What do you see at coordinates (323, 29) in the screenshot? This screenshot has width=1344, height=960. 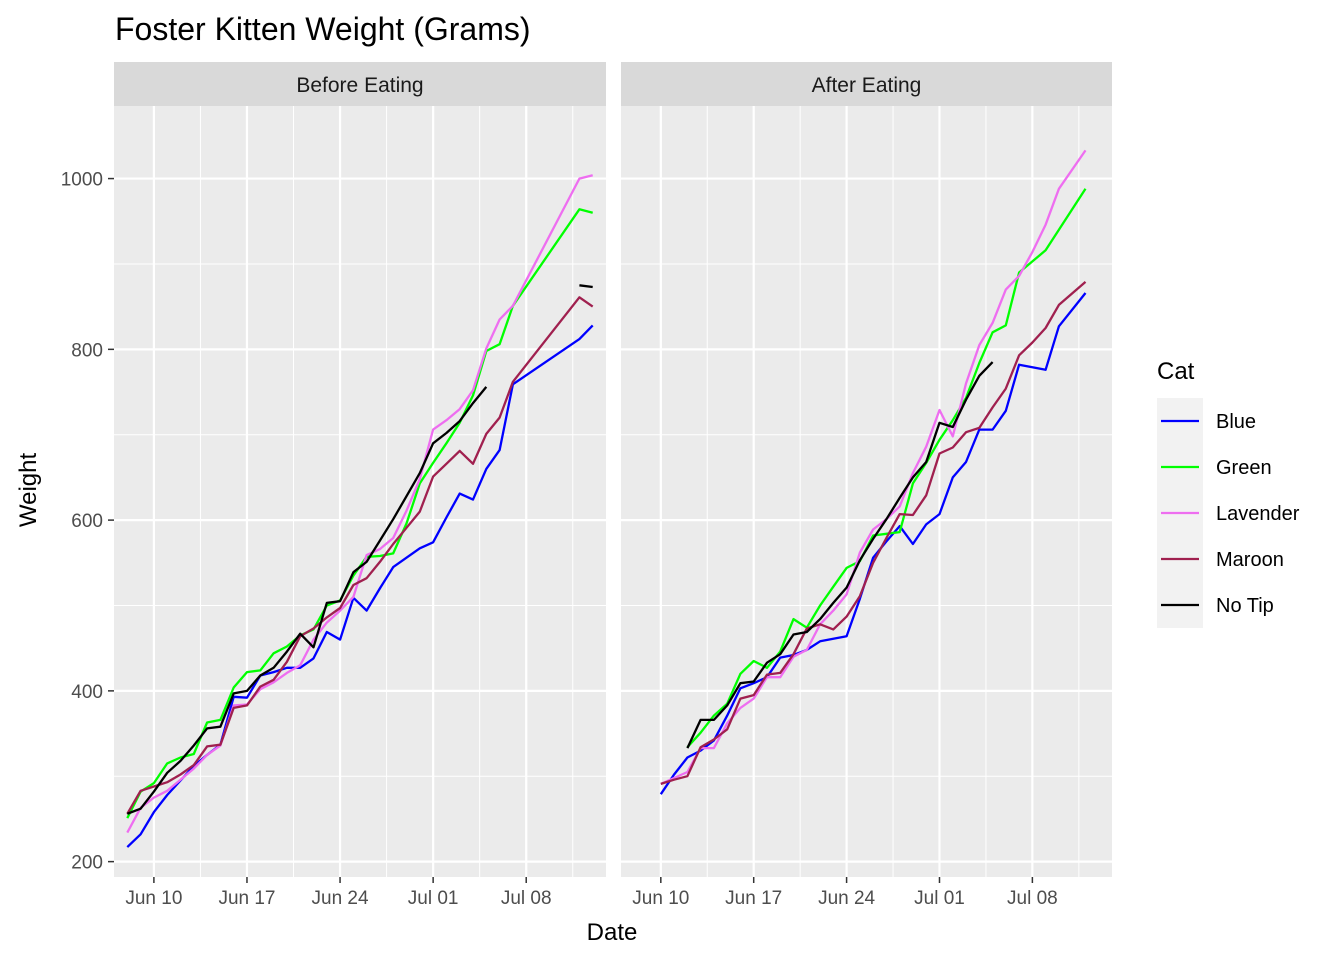 I see `chart-title: Foster Kitten Weight (Grams)` at bounding box center [323, 29].